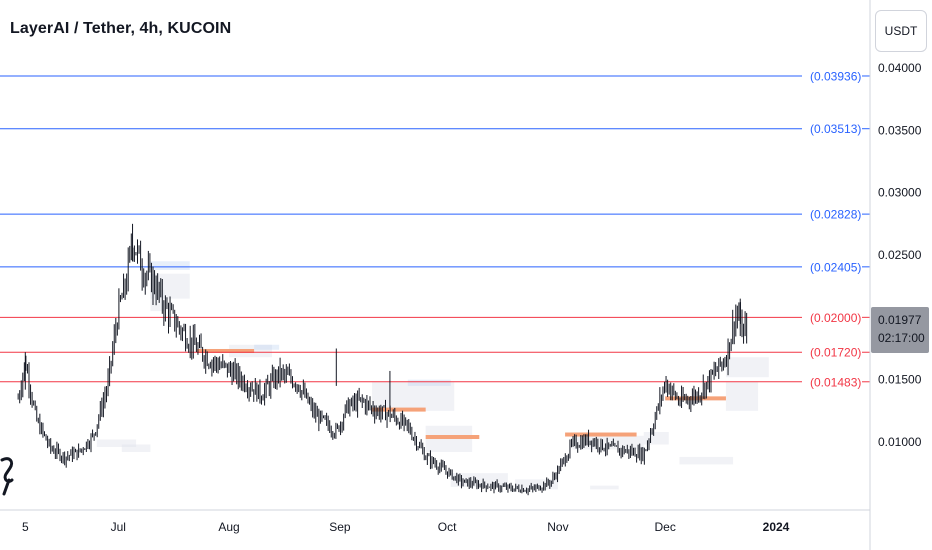 The width and height of the screenshot is (932, 550). Describe the element at coordinates (118, 527) in the screenshot. I see `x-tick-label: Jul` at that location.